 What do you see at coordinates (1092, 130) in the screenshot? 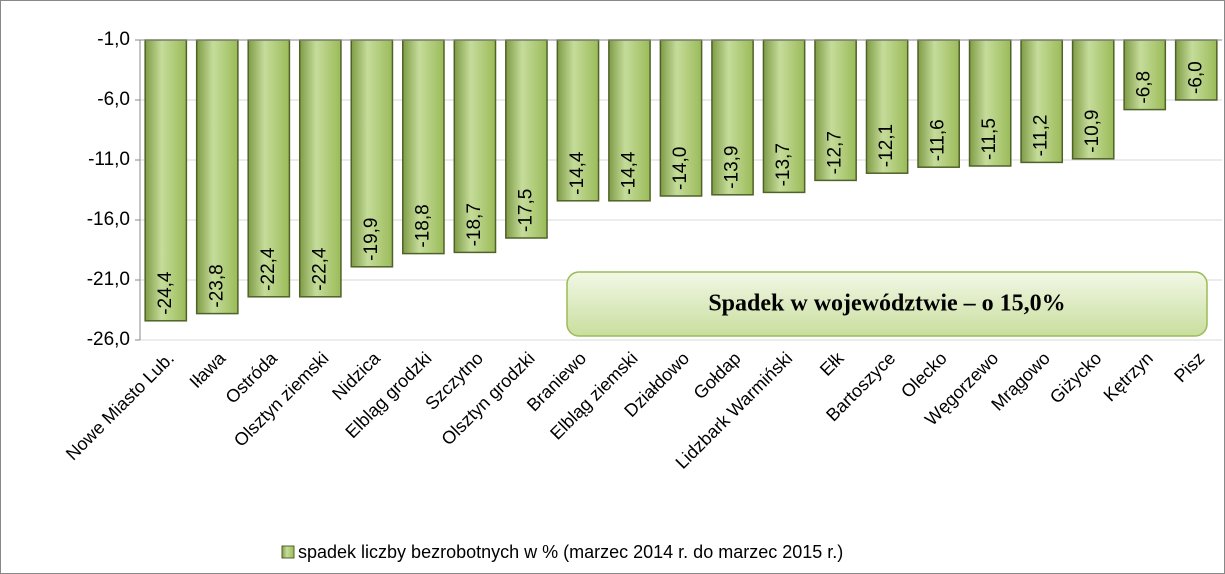
I see `value-label: -10,9` at bounding box center [1092, 130].